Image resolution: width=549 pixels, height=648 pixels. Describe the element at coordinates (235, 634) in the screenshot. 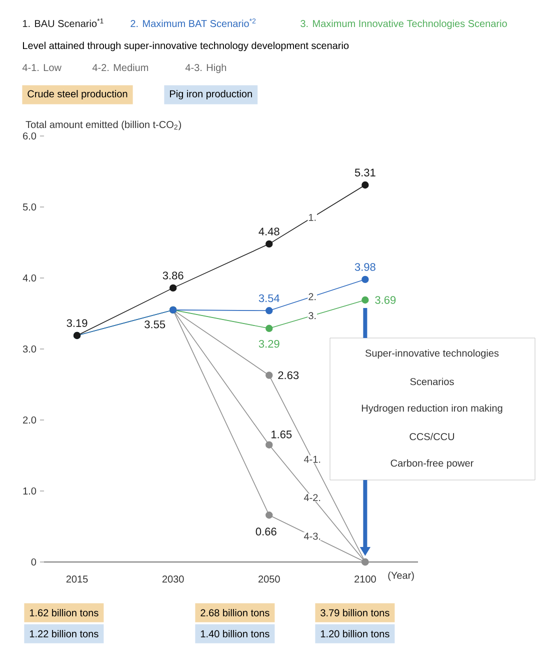

I see `text: 1.40 billion tons` at that location.